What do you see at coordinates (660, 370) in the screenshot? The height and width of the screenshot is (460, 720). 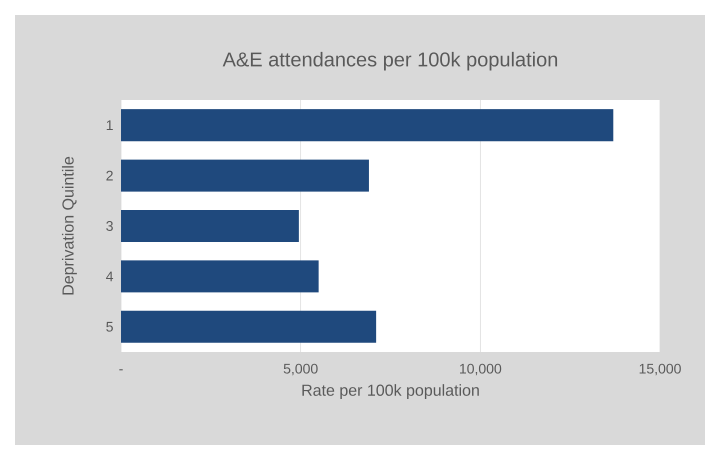 I see `x-tick-label: 15,000` at bounding box center [660, 370].